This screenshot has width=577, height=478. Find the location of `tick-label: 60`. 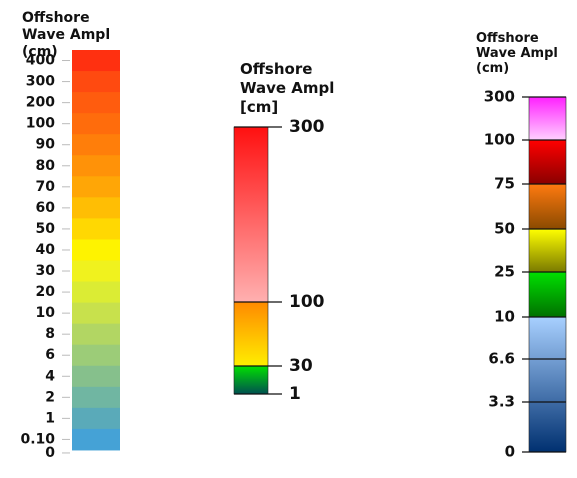

tick-label: 60 is located at coordinates (46, 208).